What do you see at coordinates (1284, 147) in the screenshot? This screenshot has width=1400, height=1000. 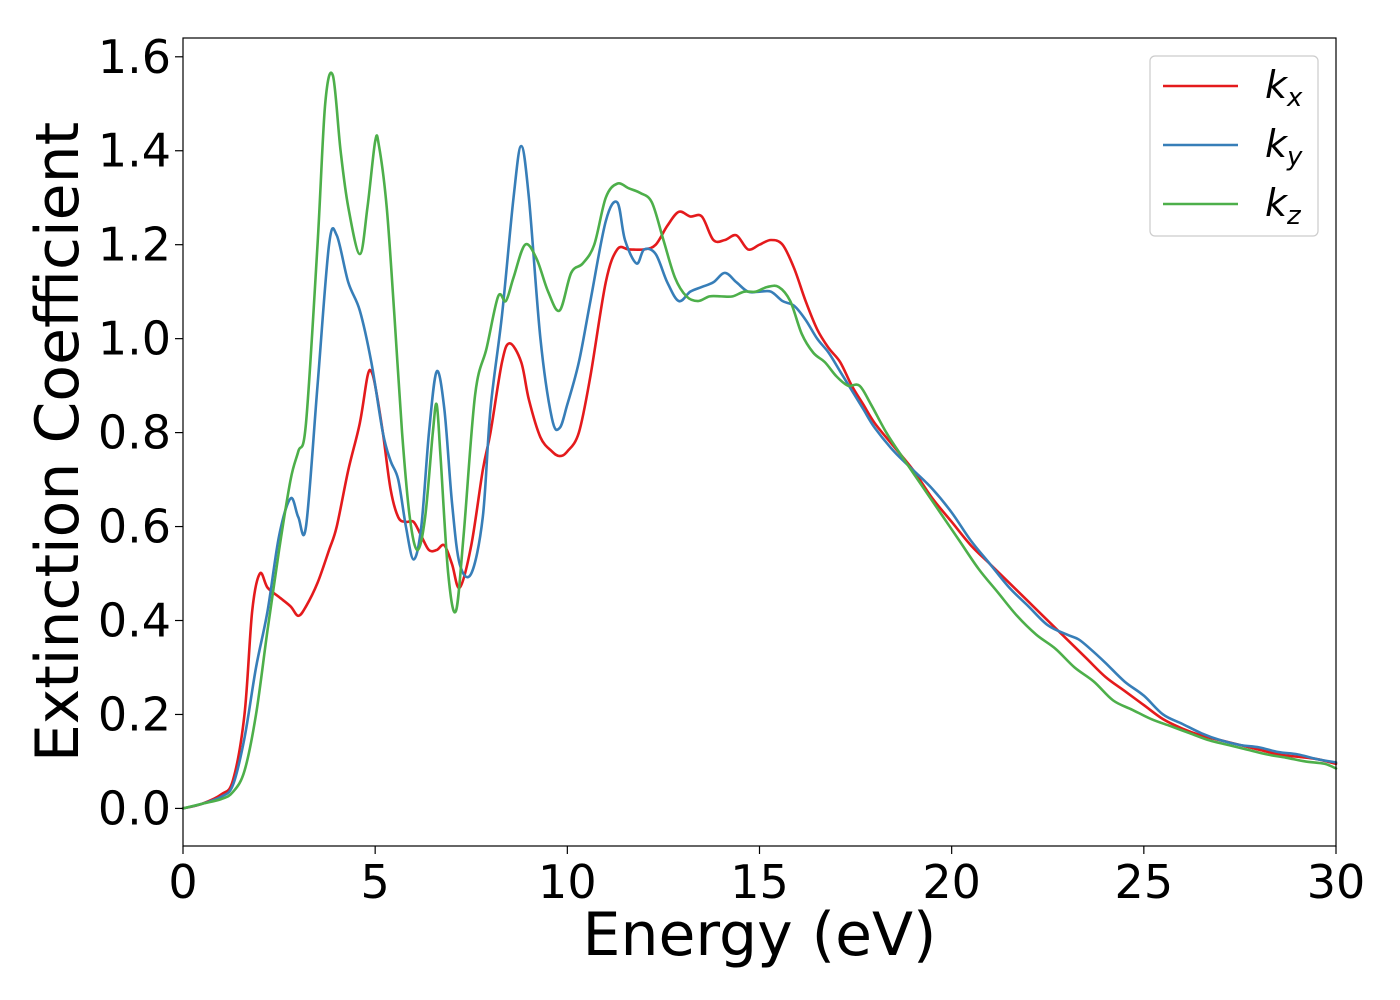 I see `legend-label-ky: ky` at bounding box center [1284, 147].